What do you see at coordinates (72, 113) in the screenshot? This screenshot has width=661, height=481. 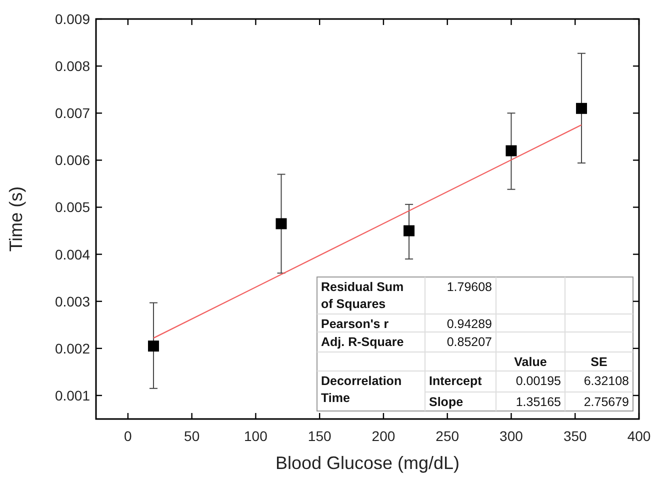 I see `y-tick-label: 0.007` at bounding box center [72, 113].